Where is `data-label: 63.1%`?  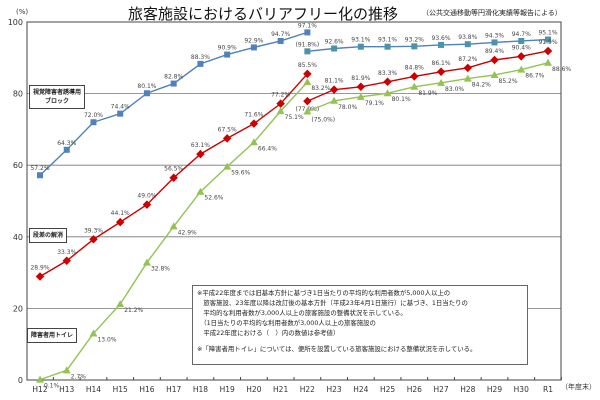
data-label: 63.1% is located at coordinates (200, 145).